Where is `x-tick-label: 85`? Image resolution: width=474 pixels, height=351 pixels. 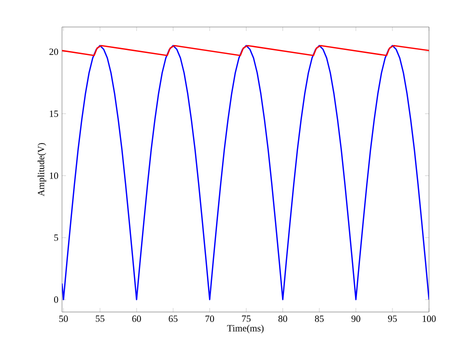 x-tick-label: 85 is located at coordinates (319, 319).